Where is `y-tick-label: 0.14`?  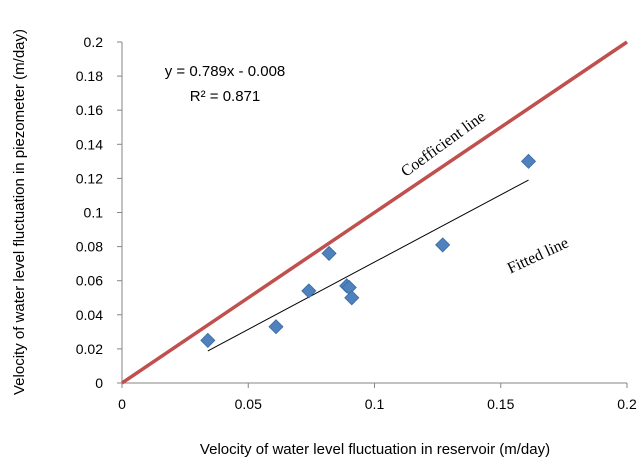
y-tick-label: 0.14 is located at coordinates (89, 144).